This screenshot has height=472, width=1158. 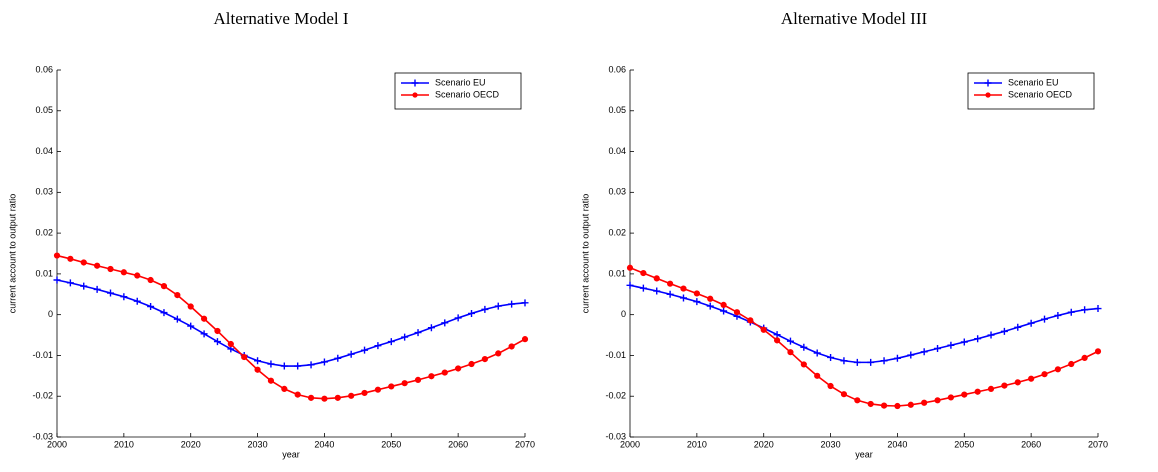 I want to click on y-tick-label: 0.03, so click(x=617, y=192).